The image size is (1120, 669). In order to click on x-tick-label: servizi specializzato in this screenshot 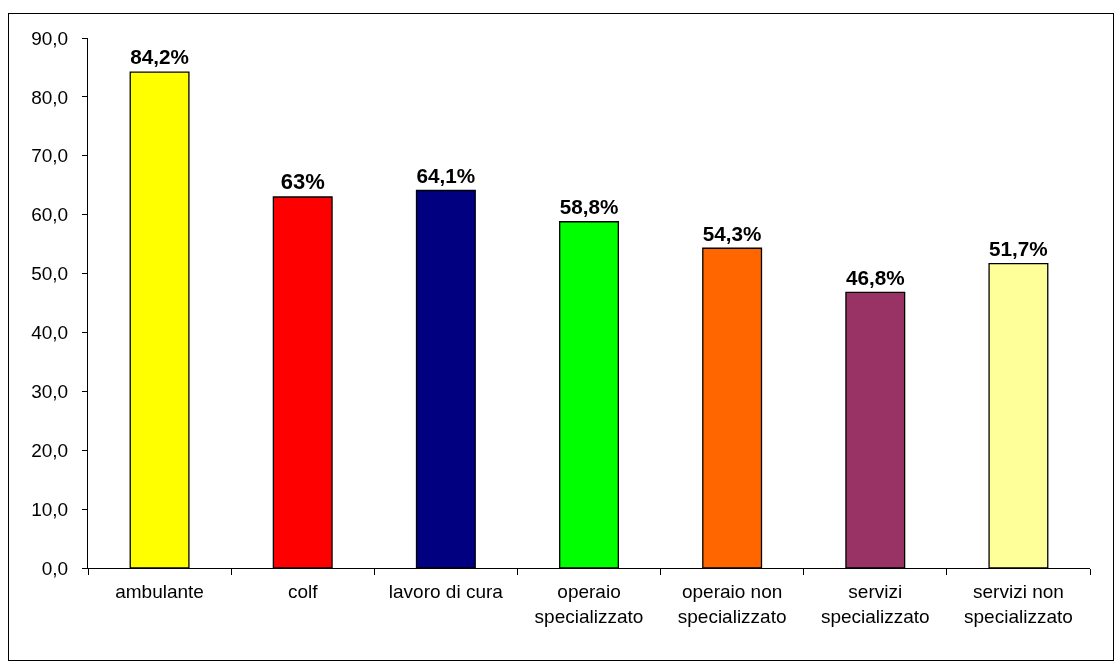, I will do `click(875, 603)`.